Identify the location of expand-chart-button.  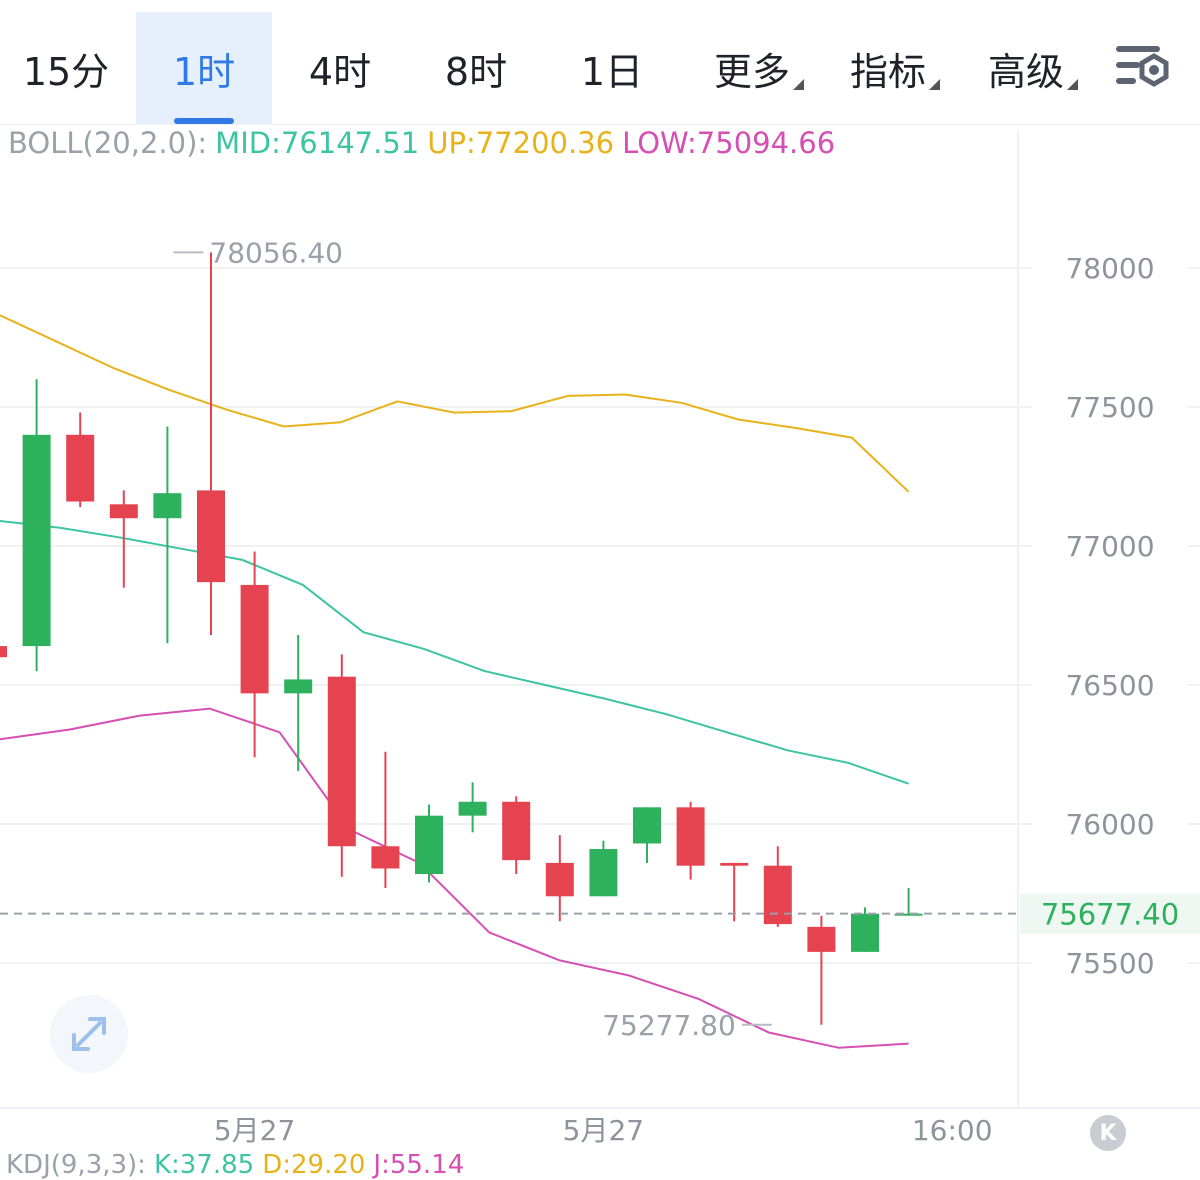
(89, 1034).